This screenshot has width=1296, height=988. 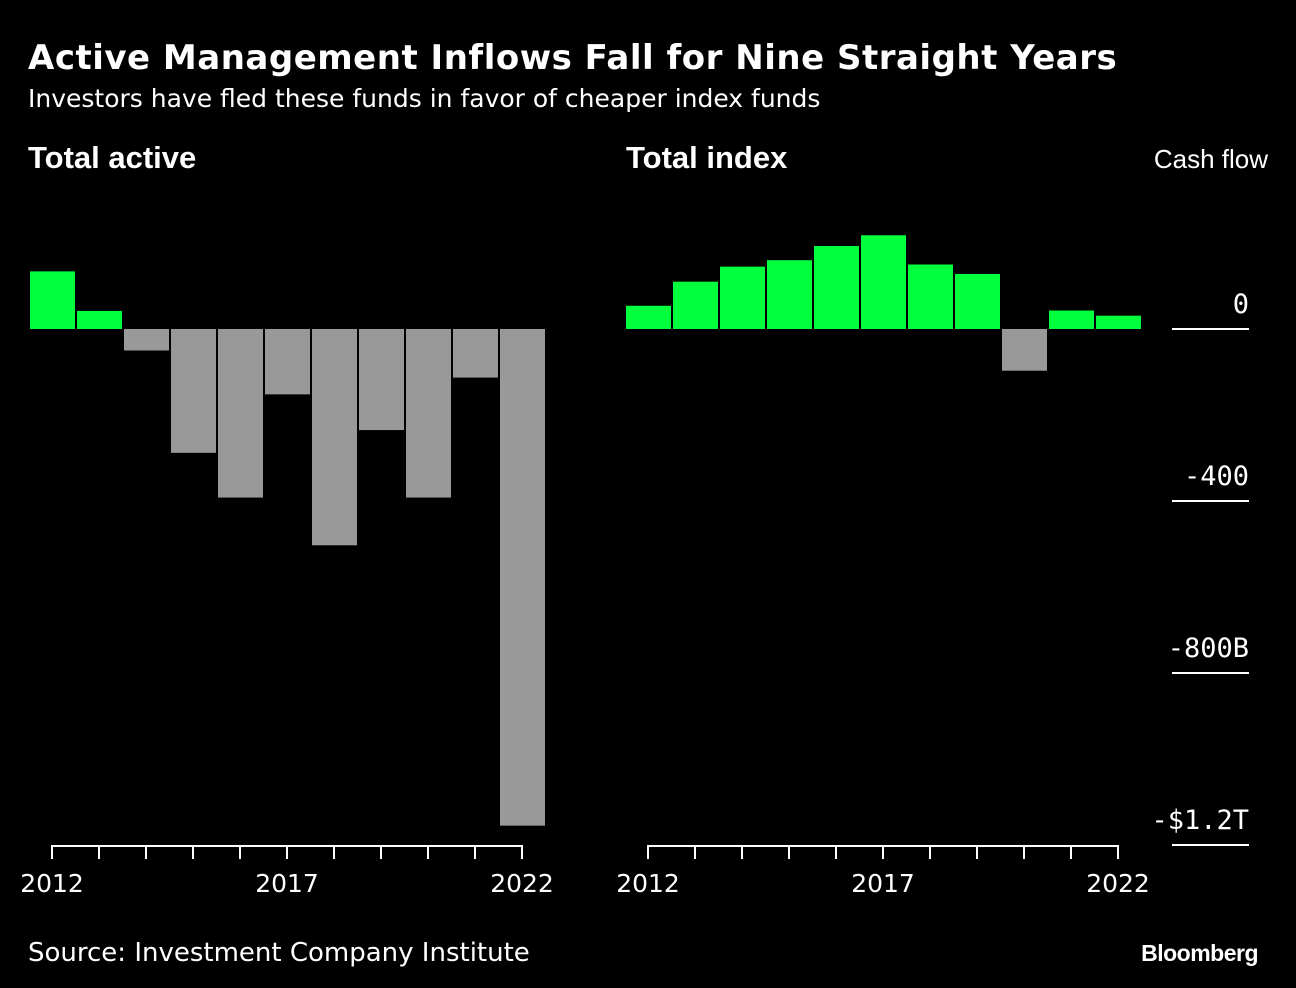 What do you see at coordinates (279, 953) in the screenshot?
I see `source-note: Source: Investment Company Institute` at bounding box center [279, 953].